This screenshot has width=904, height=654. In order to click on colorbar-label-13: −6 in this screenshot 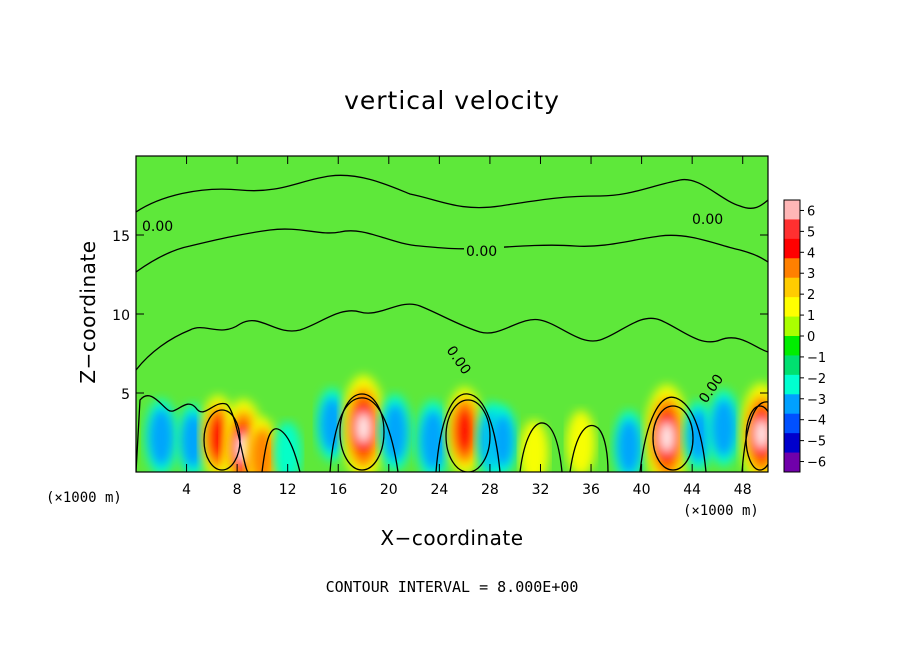, I will do `click(816, 463)`.